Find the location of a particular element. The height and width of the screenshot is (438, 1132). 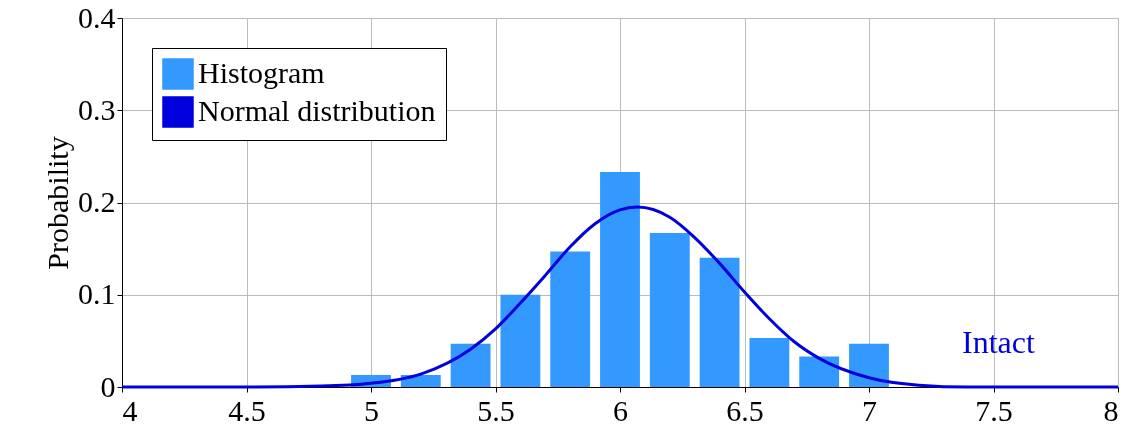

y-tick-label: 0.3 is located at coordinates (97, 109).